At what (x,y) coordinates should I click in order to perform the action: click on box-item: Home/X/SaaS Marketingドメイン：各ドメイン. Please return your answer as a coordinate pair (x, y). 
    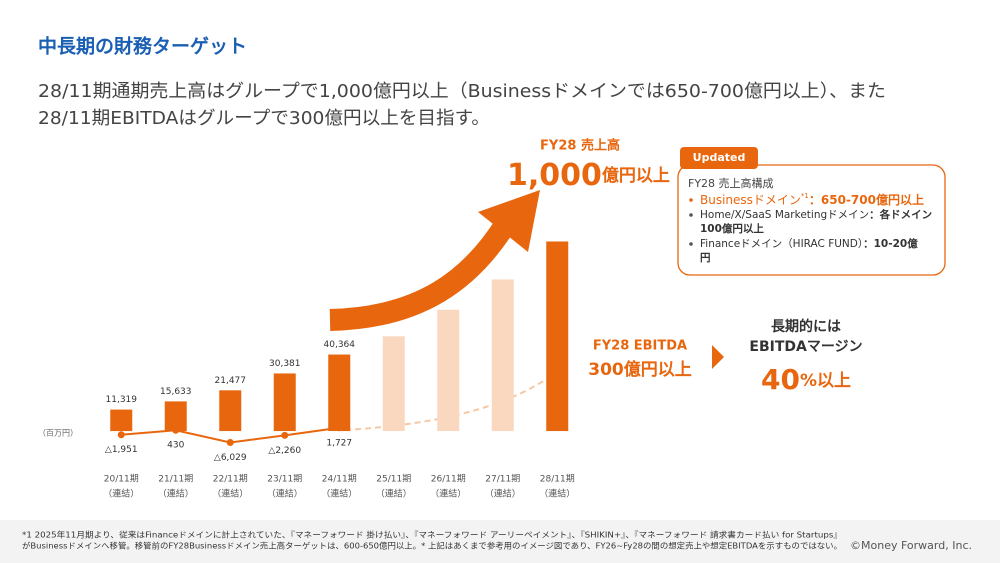
    Looking at the image, I should click on (816, 214).